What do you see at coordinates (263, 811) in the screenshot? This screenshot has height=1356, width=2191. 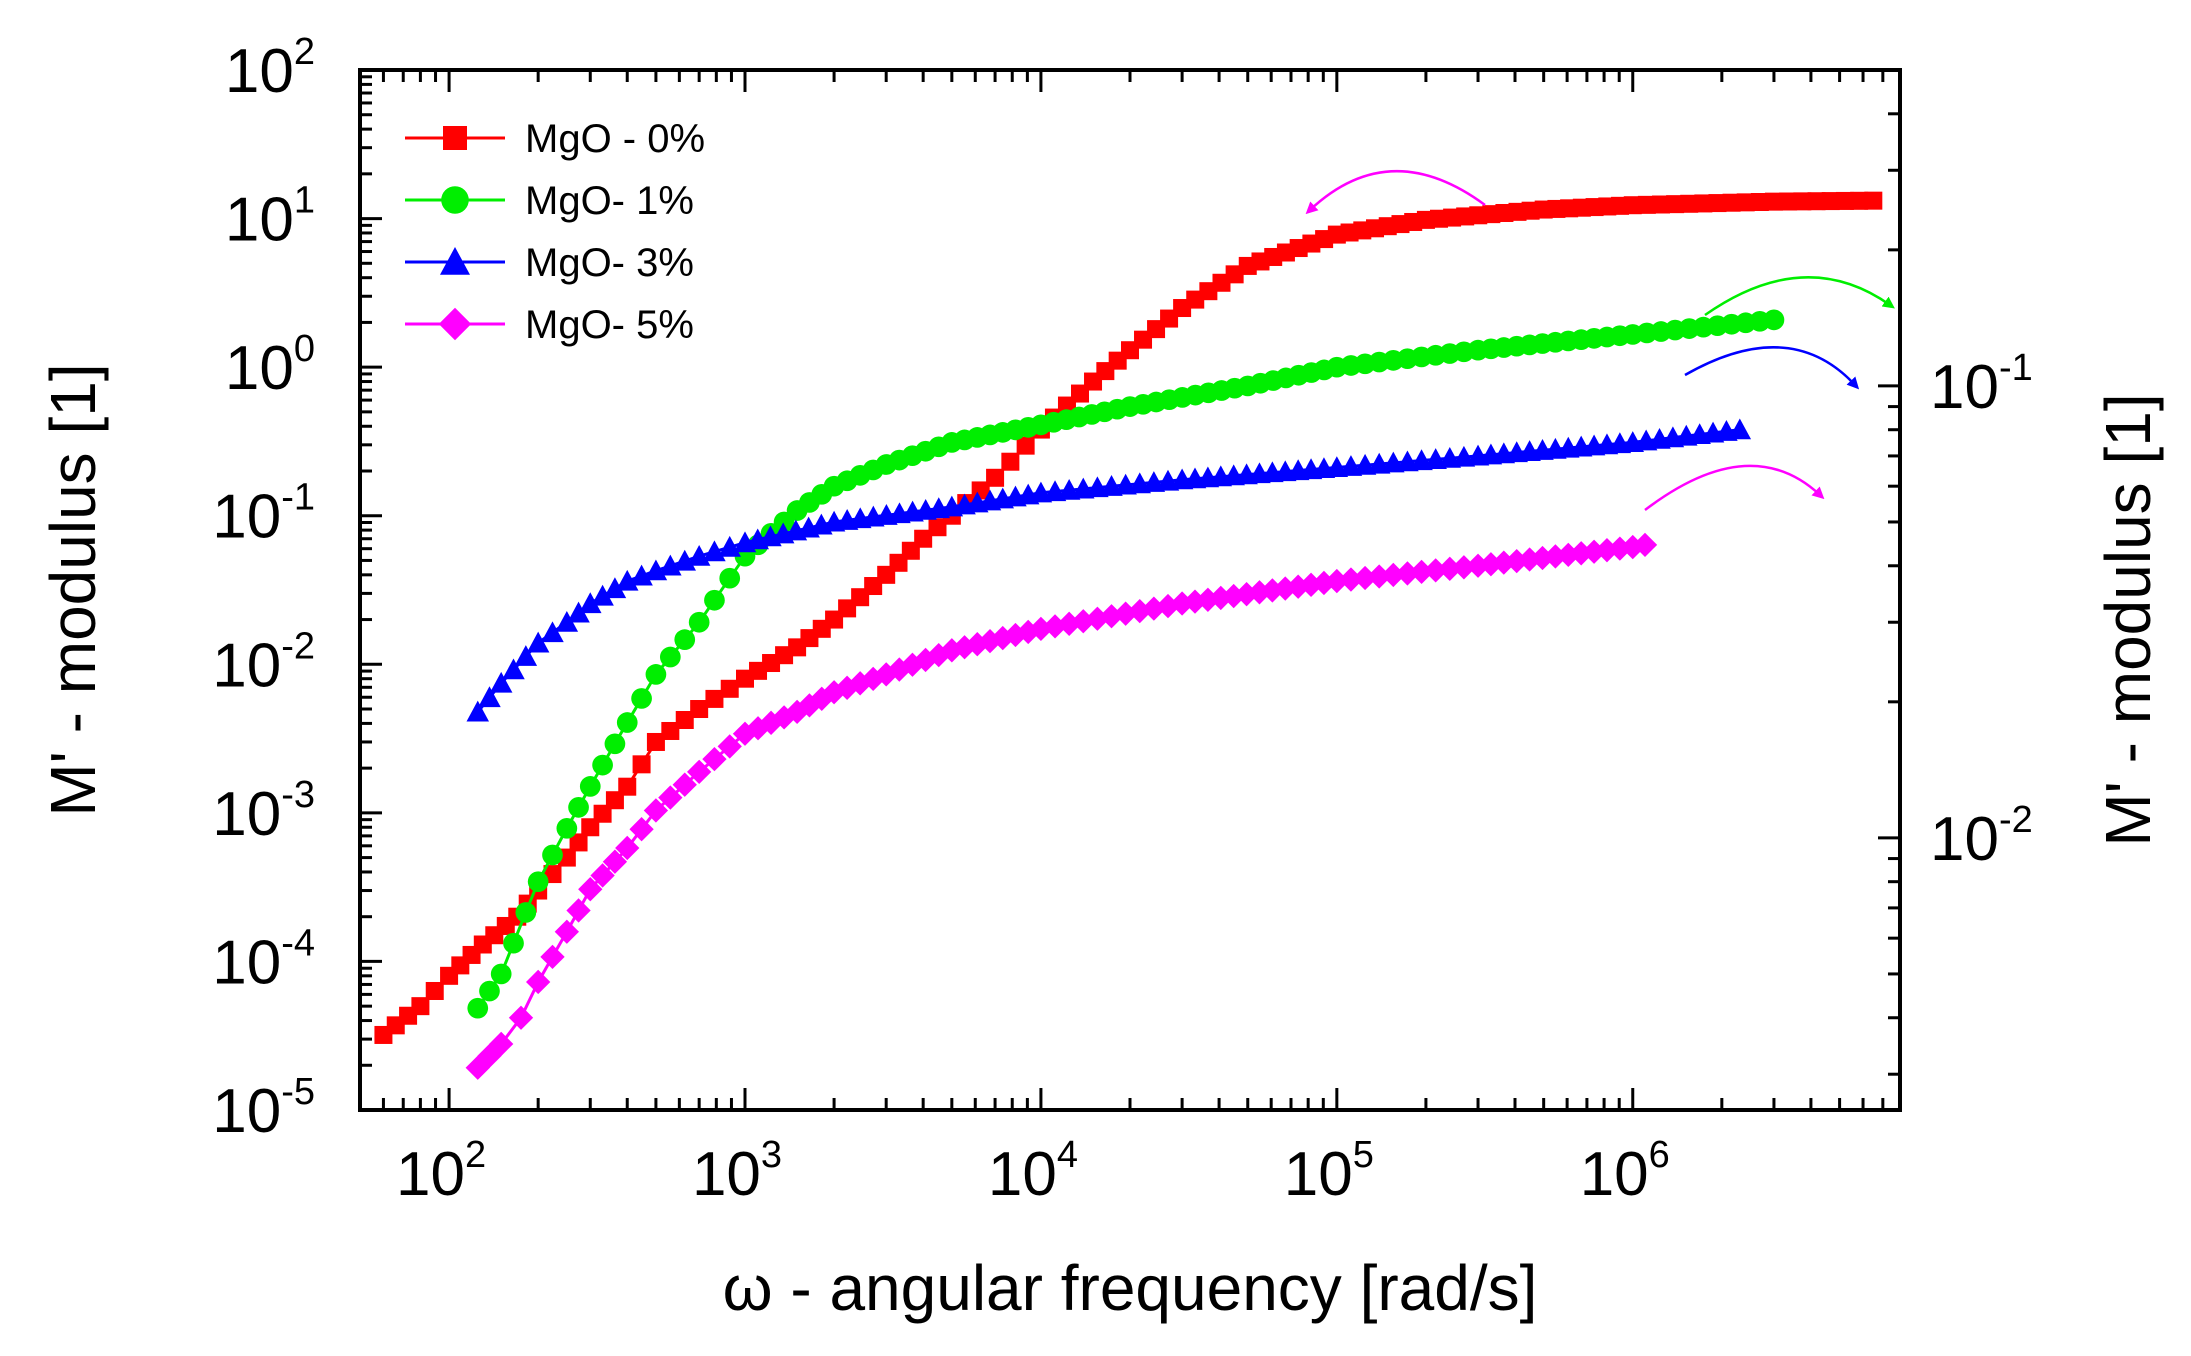 I see `y-tick-label: 10⁻³` at bounding box center [263, 811].